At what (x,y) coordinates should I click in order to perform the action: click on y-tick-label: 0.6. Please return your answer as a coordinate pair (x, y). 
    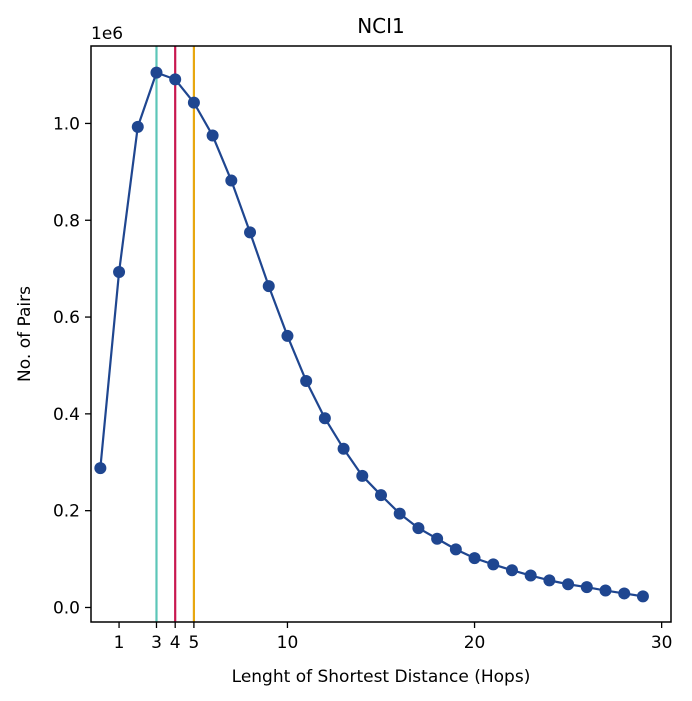
    Looking at the image, I should click on (66, 318).